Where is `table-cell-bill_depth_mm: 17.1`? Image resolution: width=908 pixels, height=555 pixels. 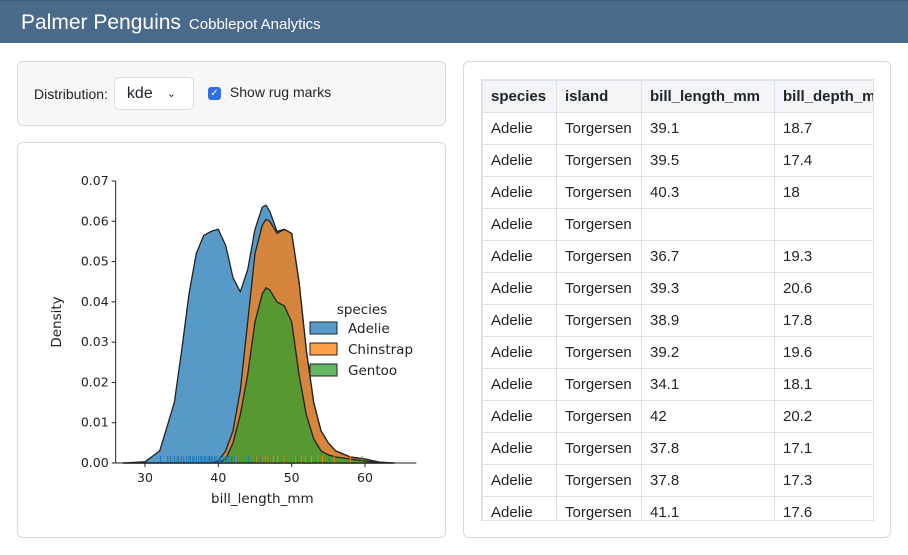 table-cell-bill_depth_mm: 17.1 is located at coordinates (823, 448).